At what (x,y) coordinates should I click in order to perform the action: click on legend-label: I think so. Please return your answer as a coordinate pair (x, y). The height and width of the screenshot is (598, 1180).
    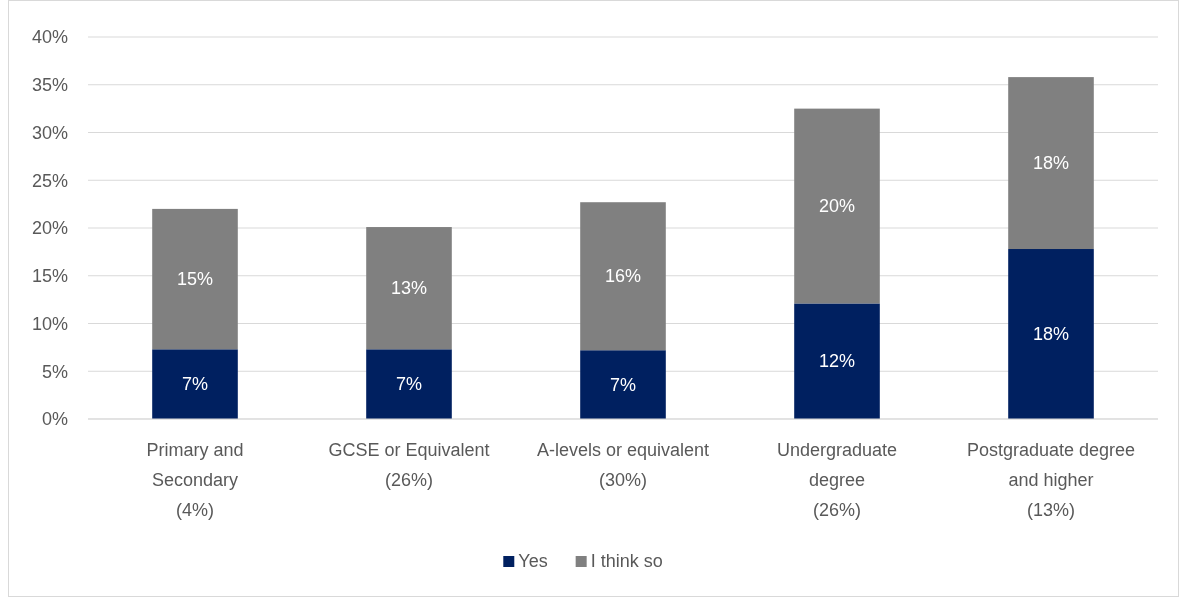
    Looking at the image, I should click on (626, 561).